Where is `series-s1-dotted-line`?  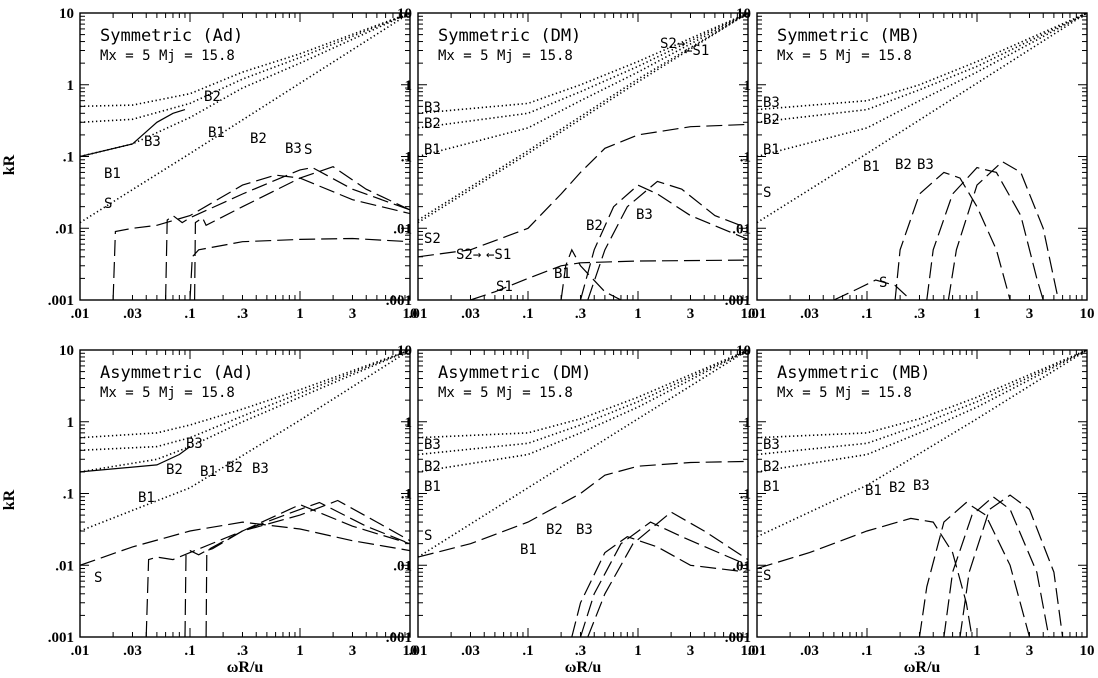
series-s1-dotted-line is located at coordinates (583, 118).